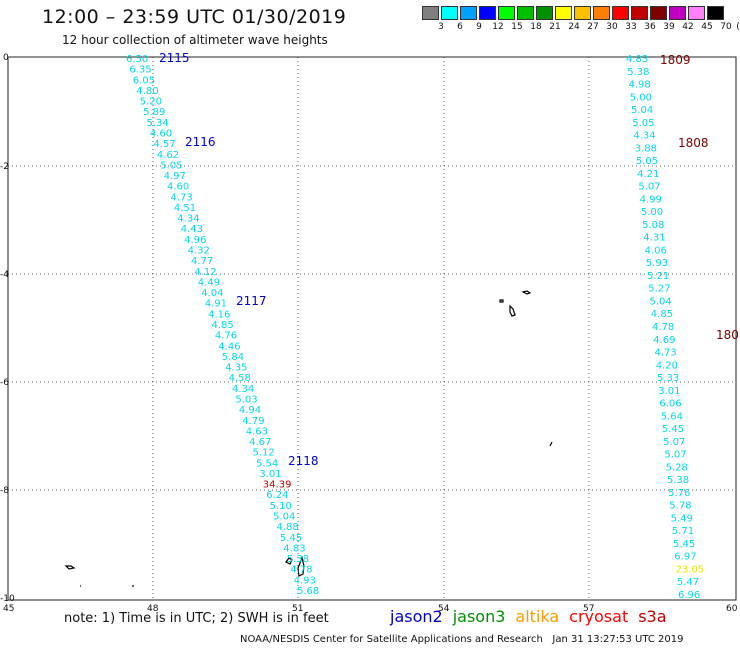 This screenshot has width=740, height=650. Describe the element at coordinates (663, 327) in the screenshot. I see `wave-height-label: 4.78` at that location.